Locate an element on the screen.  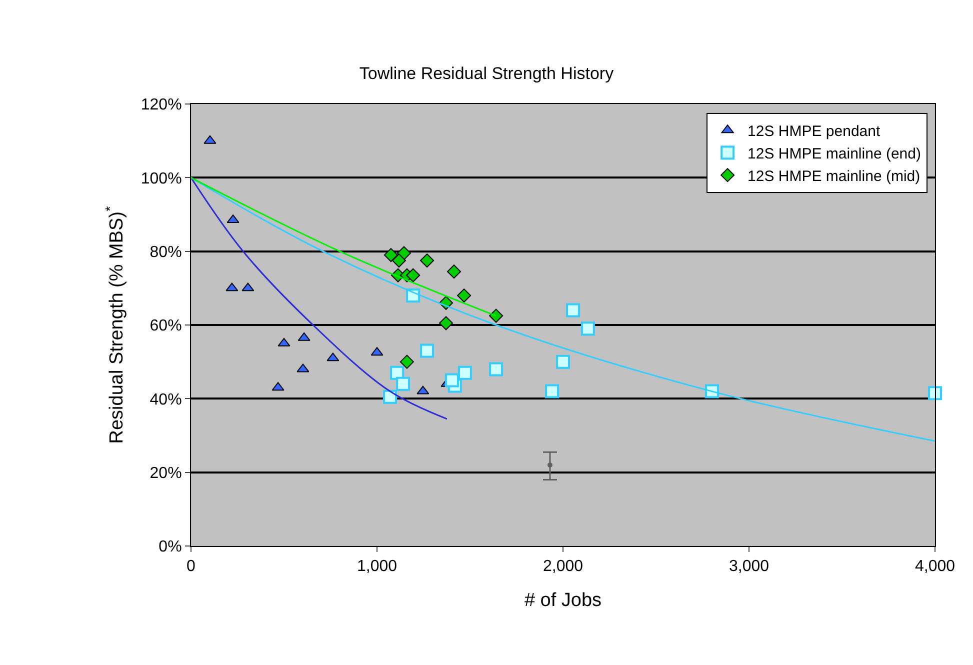
legend-label: 12S HMPE mainline (mid) is located at coordinates (834, 176).